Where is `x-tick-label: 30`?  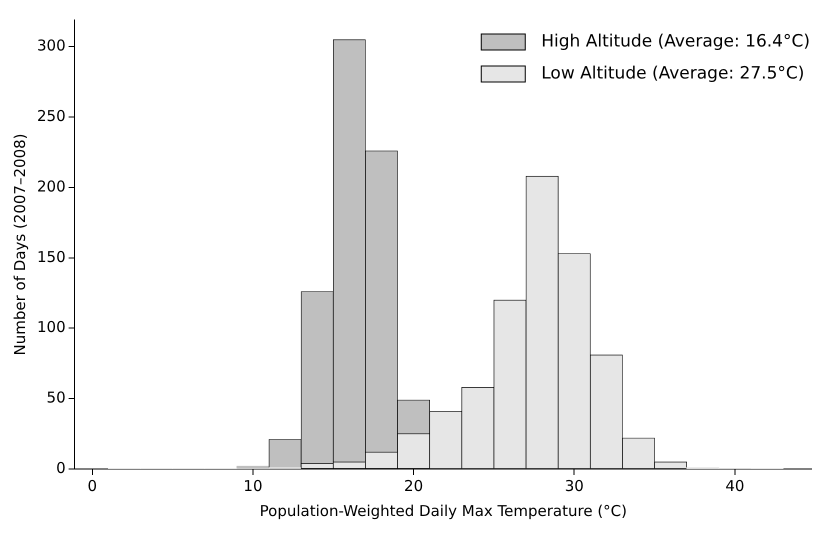
x-tick-label: 30 is located at coordinates (574, 485).